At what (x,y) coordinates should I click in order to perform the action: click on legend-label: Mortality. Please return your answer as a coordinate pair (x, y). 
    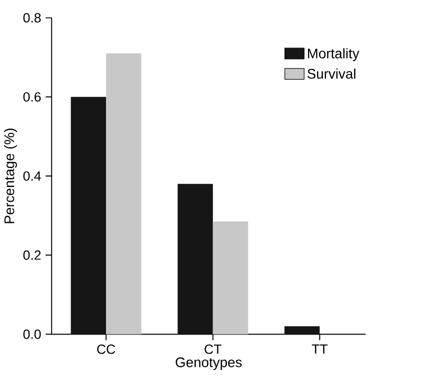
    Looking at the image, I should click on (334, 54).